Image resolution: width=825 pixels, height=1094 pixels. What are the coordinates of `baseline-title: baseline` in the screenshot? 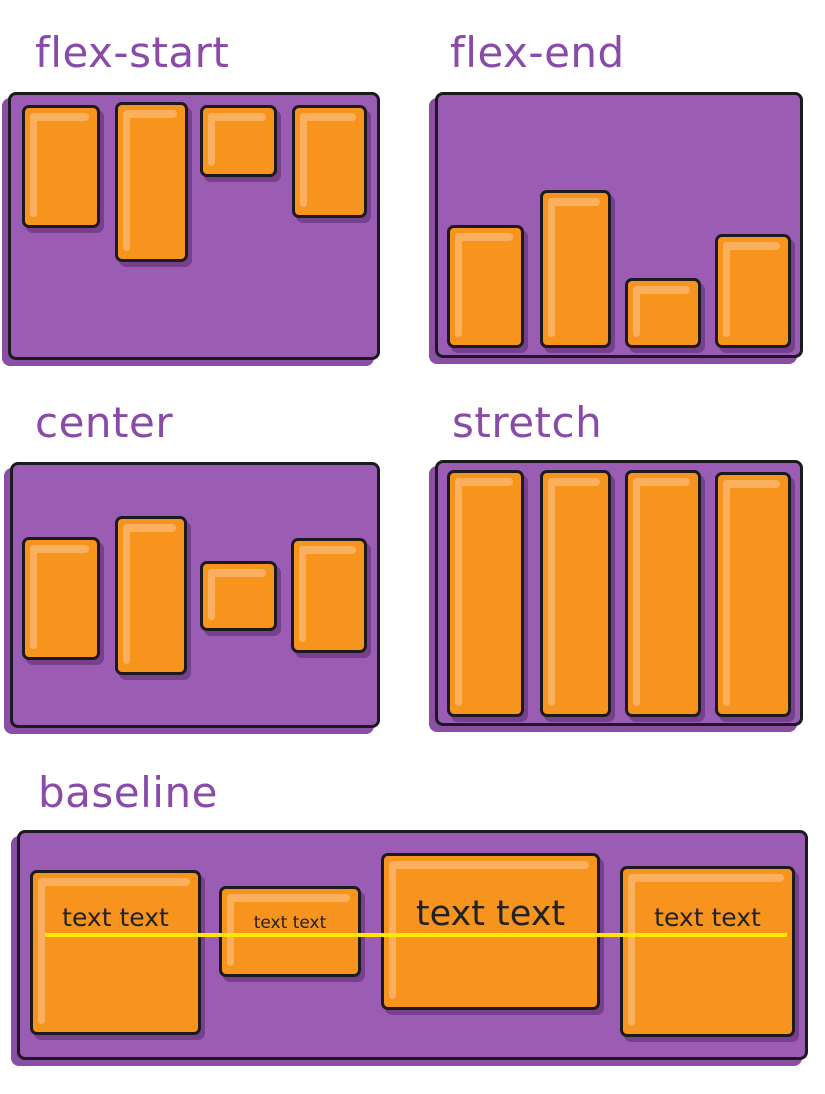 It's located at (128, 792).